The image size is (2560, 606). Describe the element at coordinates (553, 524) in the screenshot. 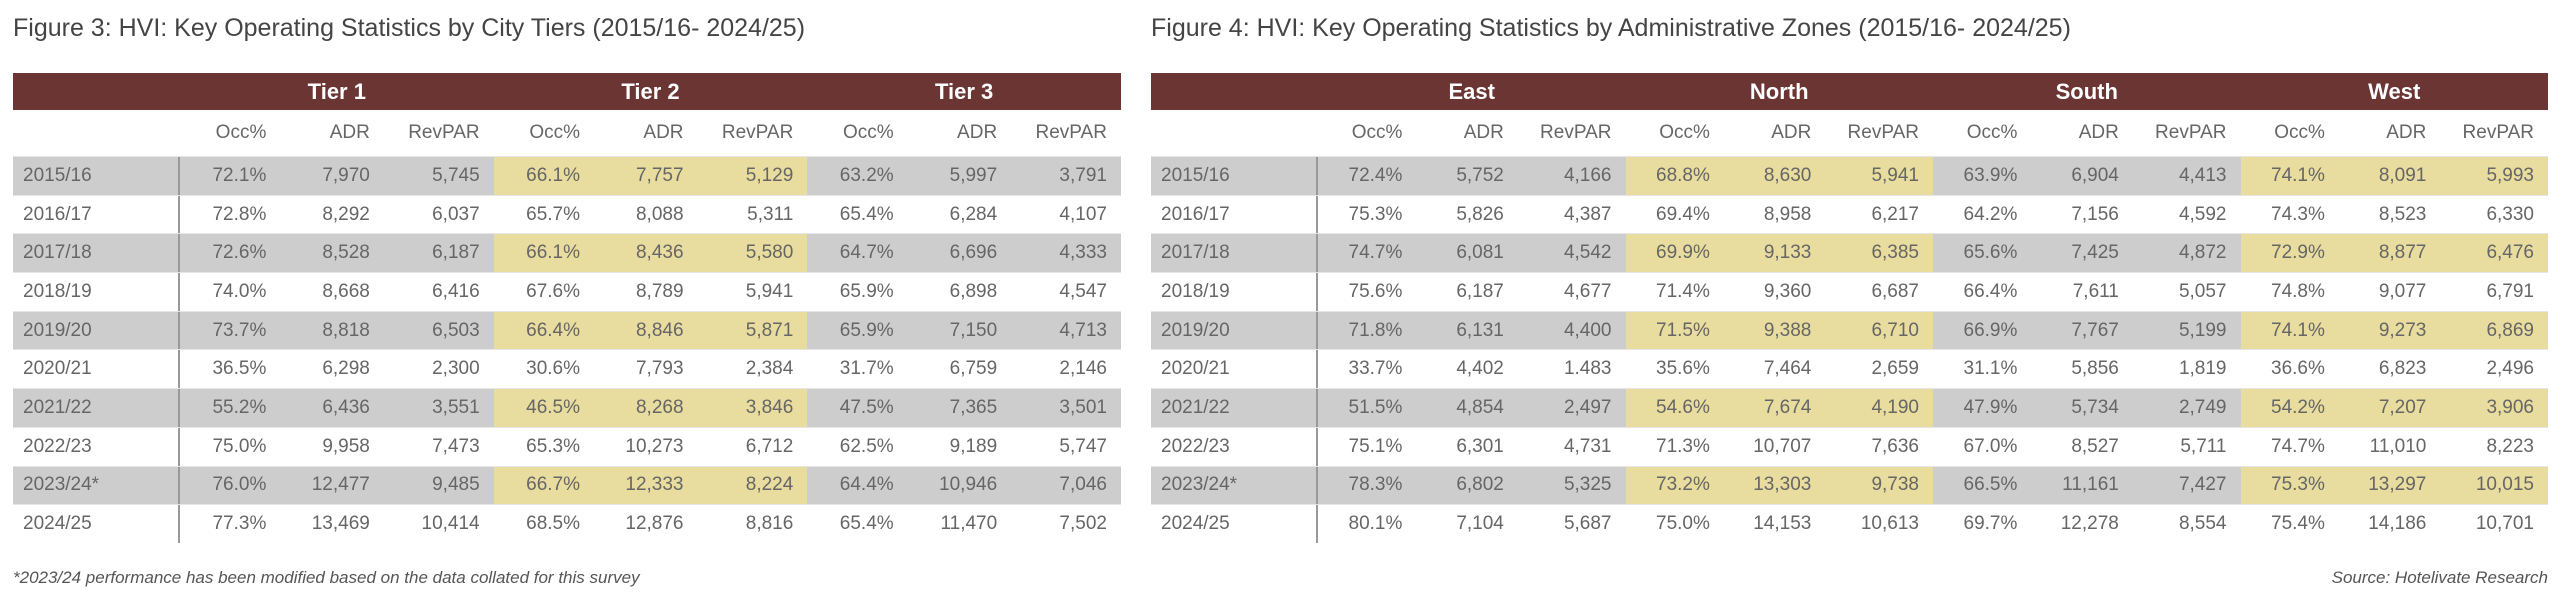

I see `table-cell: 68.5%` at that location.